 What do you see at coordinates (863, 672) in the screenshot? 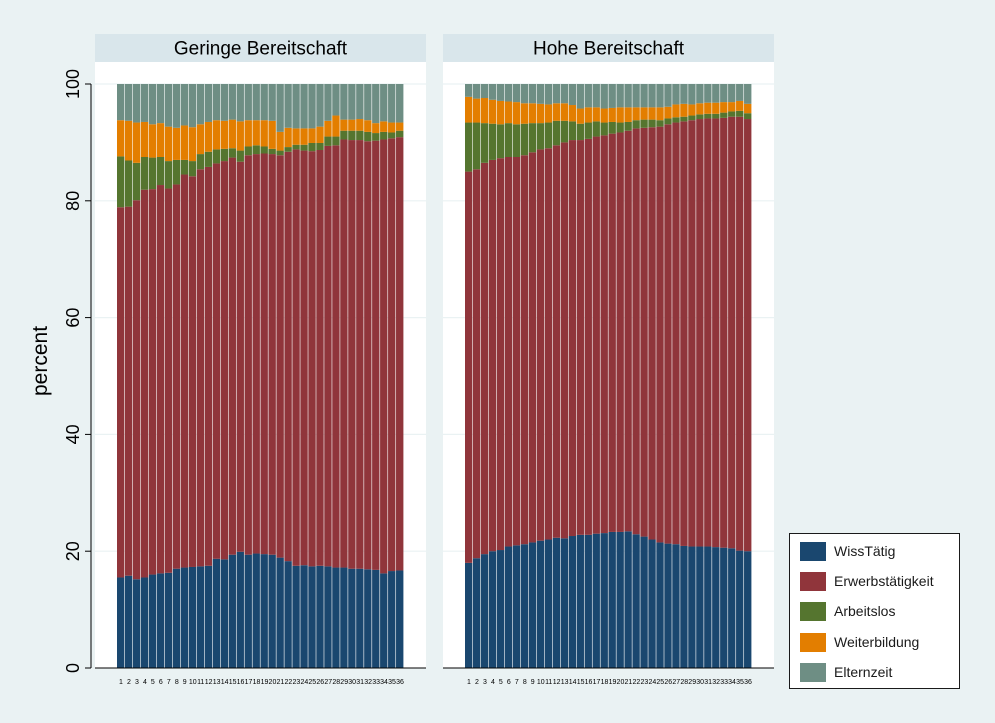
I see `legend-label: Elternzeit` at bounding box center [863, 672].